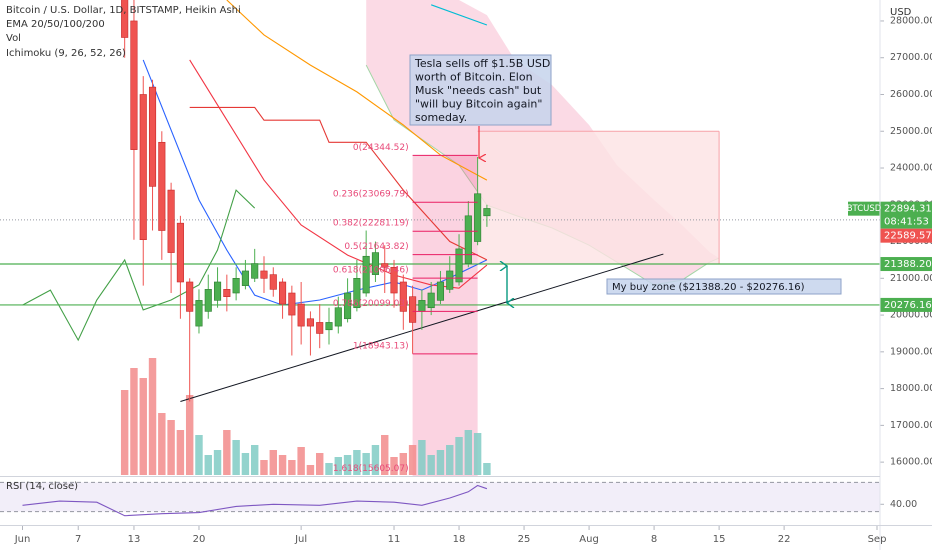 The height and width of the screenshot is (550, 932). What do you see at coordinates (908, 209) in the screenshot?
I see `price-tag: 22894.31` at bounding box center [908, 209].